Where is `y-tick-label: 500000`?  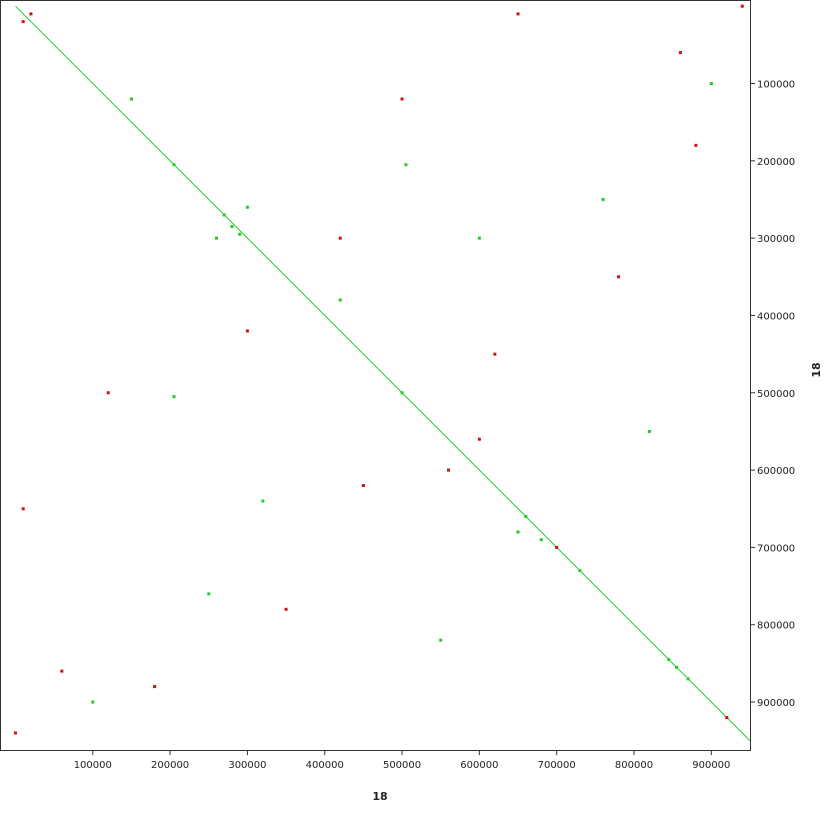 y-tick-label: 500000 is located at coordinates (776, 394).